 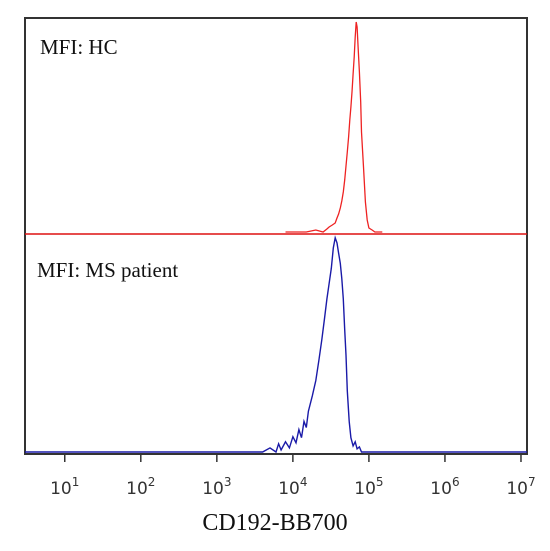 I want to click on x-tick-label: 10¹, so click(x=64, y=487).